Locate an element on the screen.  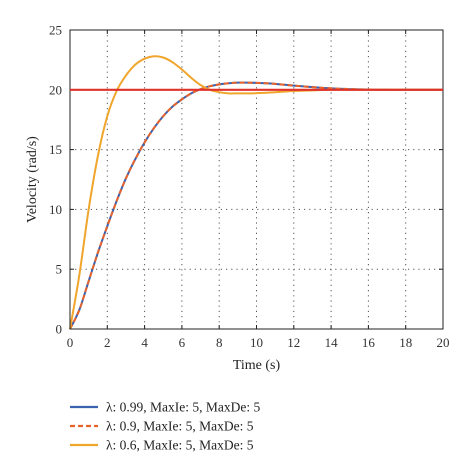
x-tick-label: 0 is located at coordinates (70, 342).